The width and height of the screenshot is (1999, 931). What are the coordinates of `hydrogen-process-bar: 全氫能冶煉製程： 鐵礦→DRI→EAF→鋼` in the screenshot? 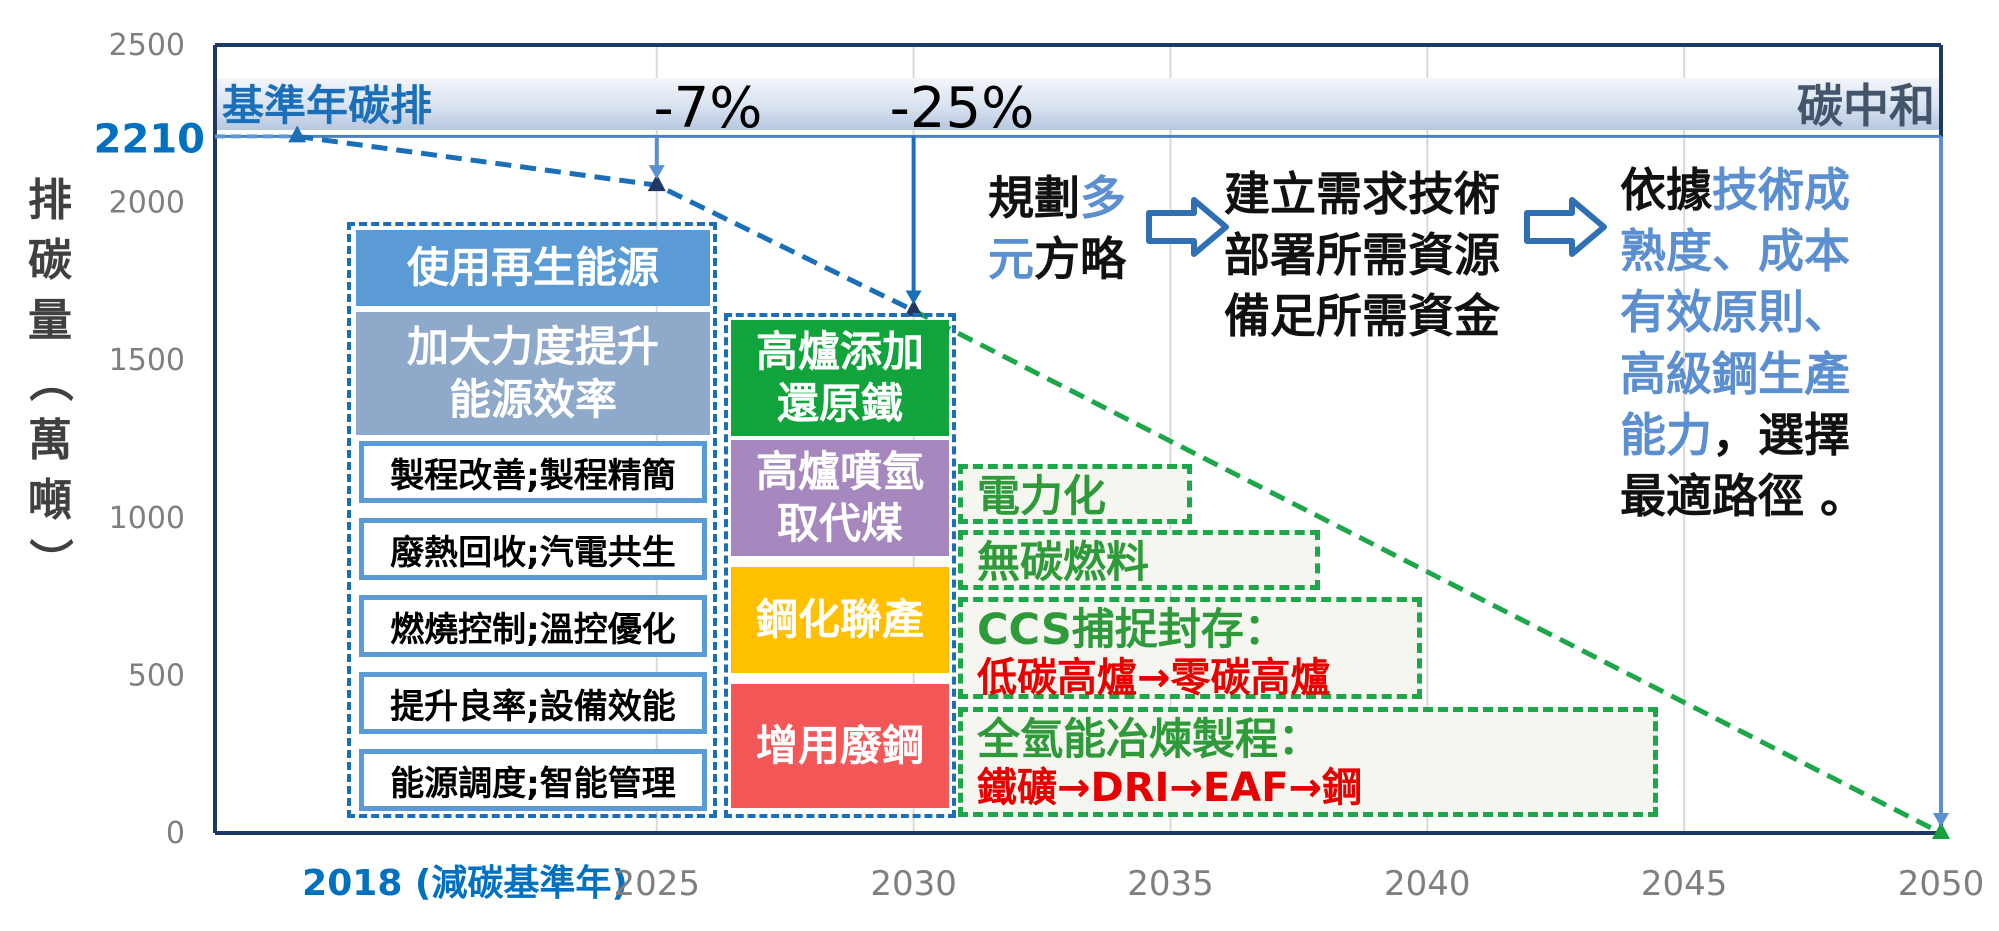 It's located at (1308, 762).